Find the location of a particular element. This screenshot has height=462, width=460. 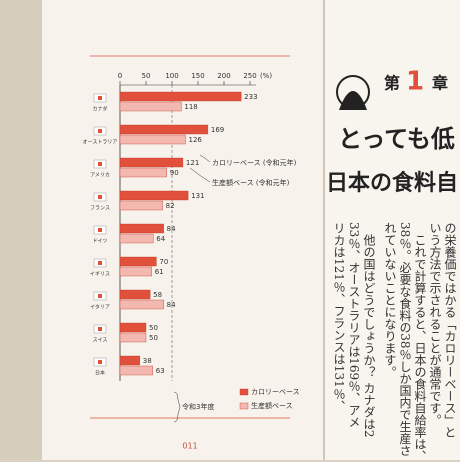

x-tick-label: 100 is located at coordinates (171, 76).